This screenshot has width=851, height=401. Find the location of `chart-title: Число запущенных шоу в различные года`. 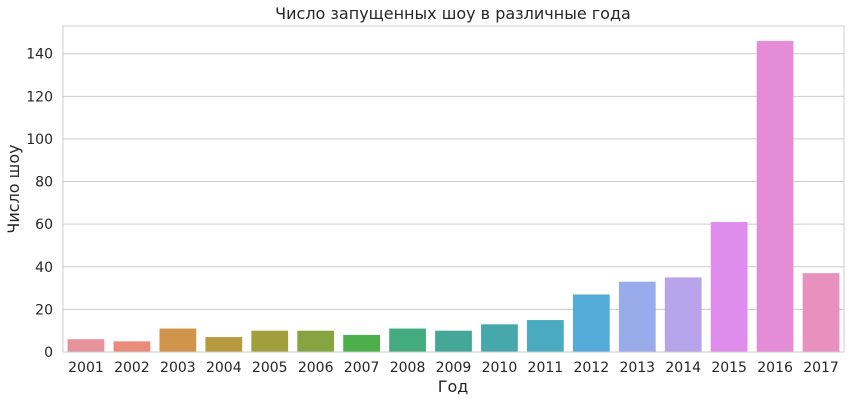

chart-title: Число запущенных шоу в различные года is located at coordinates (453, 13).